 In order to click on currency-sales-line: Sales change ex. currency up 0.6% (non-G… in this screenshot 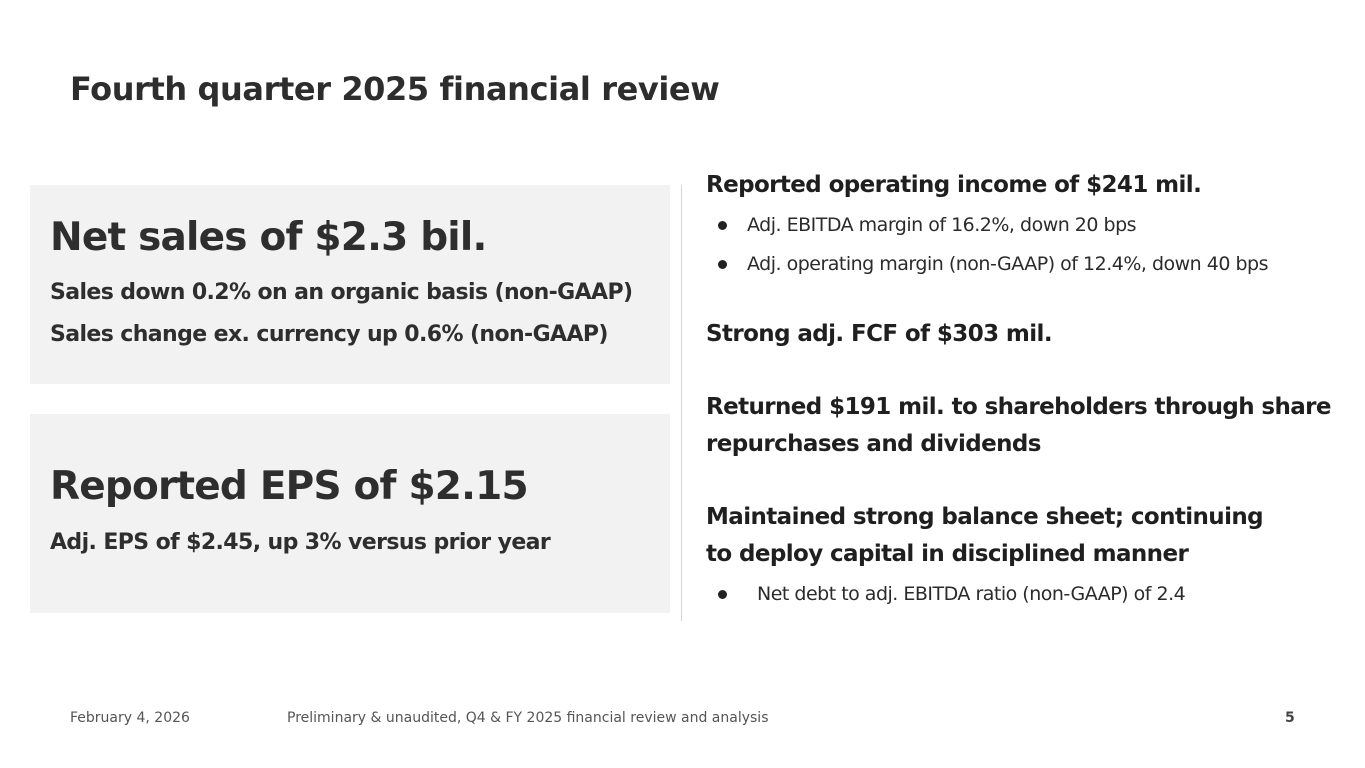, I will do `click(329, 334)`.